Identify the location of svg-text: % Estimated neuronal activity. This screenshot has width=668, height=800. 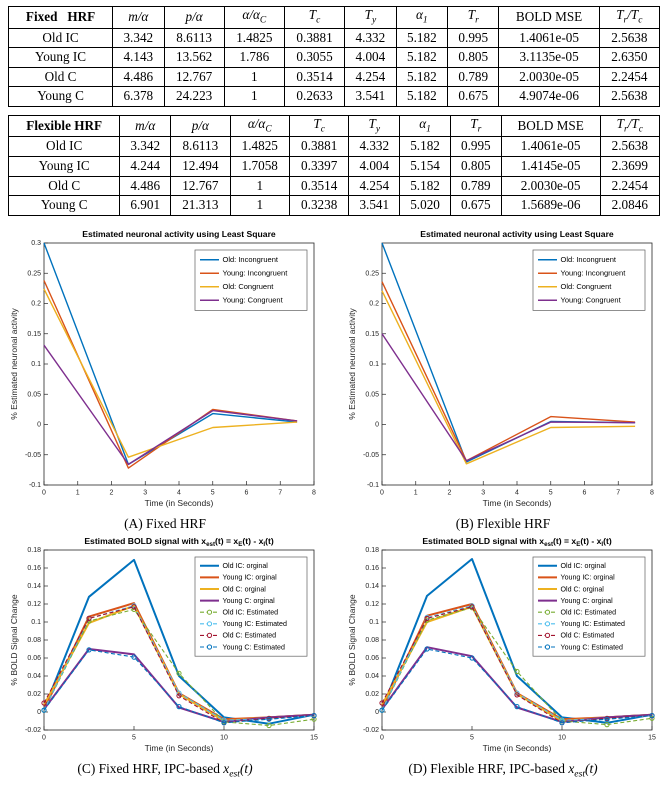
(352, 363).